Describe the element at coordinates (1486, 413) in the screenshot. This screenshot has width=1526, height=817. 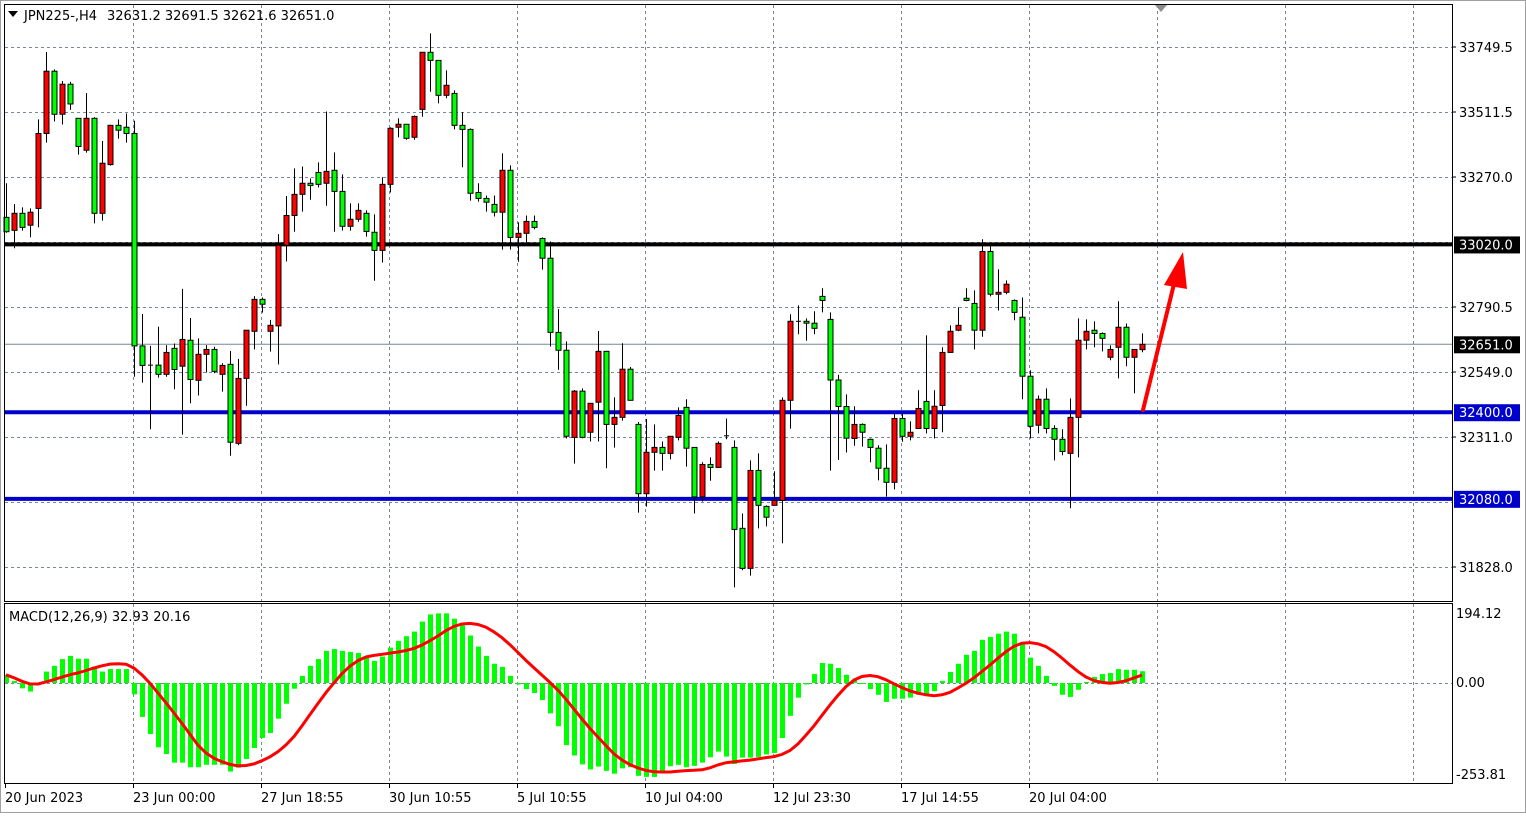
I see `level-price-label: 32400.0` at that location.